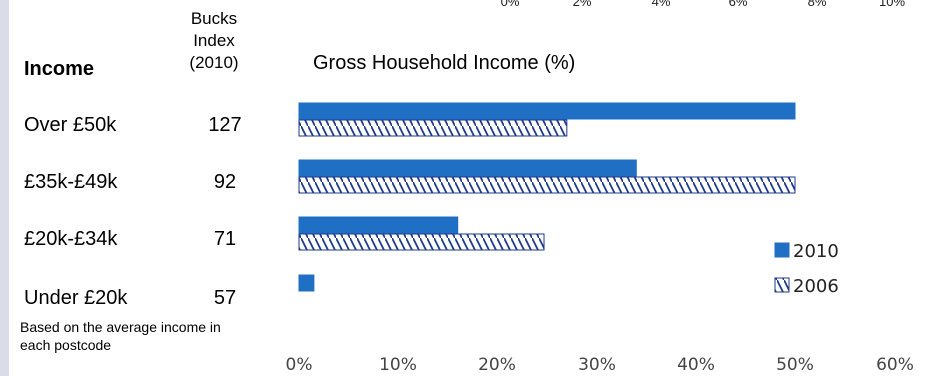 Image resolution: width=945 pixels, height=376 pixels. What do you see at coordinates (225, 298) in the screenshot?
I see `row-index-under-20k: 57` at bounding box center [225, 298].